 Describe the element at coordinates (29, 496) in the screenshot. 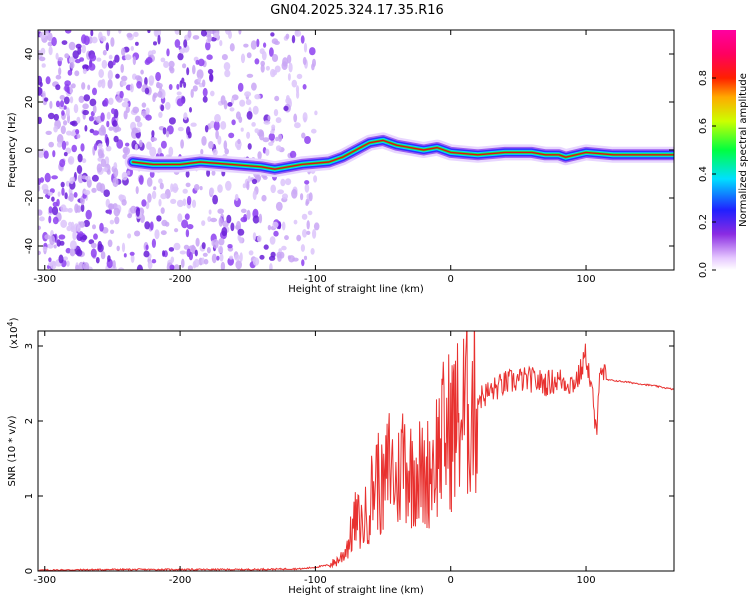

I see `snr-ytick-label: 1` at that location.